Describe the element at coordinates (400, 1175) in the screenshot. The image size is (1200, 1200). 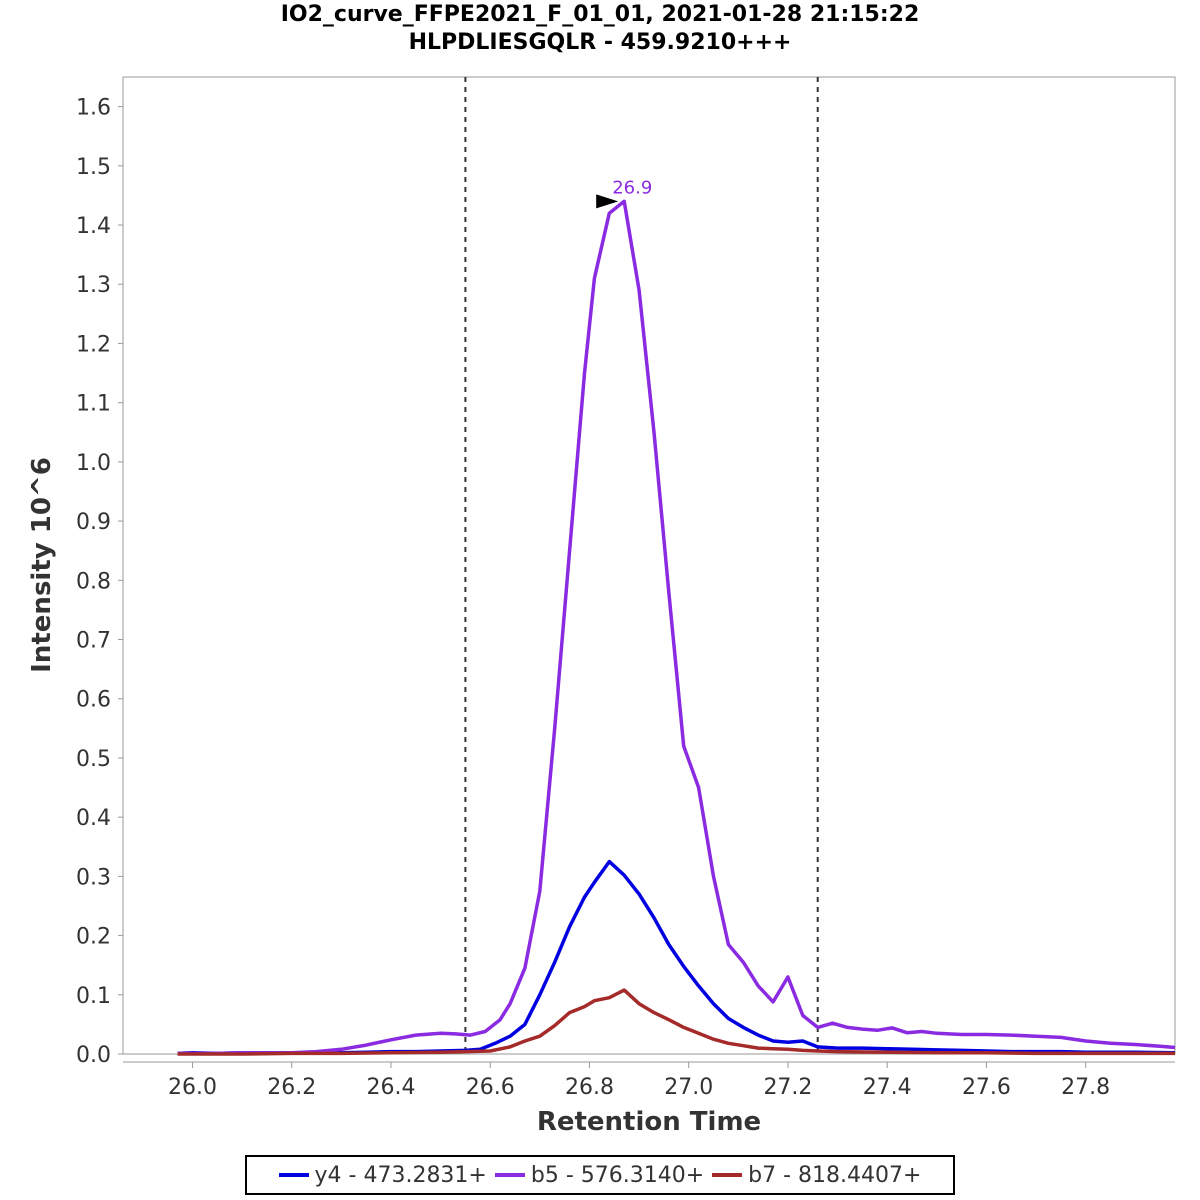
I see `legend-label: y4 - 473.2831+` at that location.